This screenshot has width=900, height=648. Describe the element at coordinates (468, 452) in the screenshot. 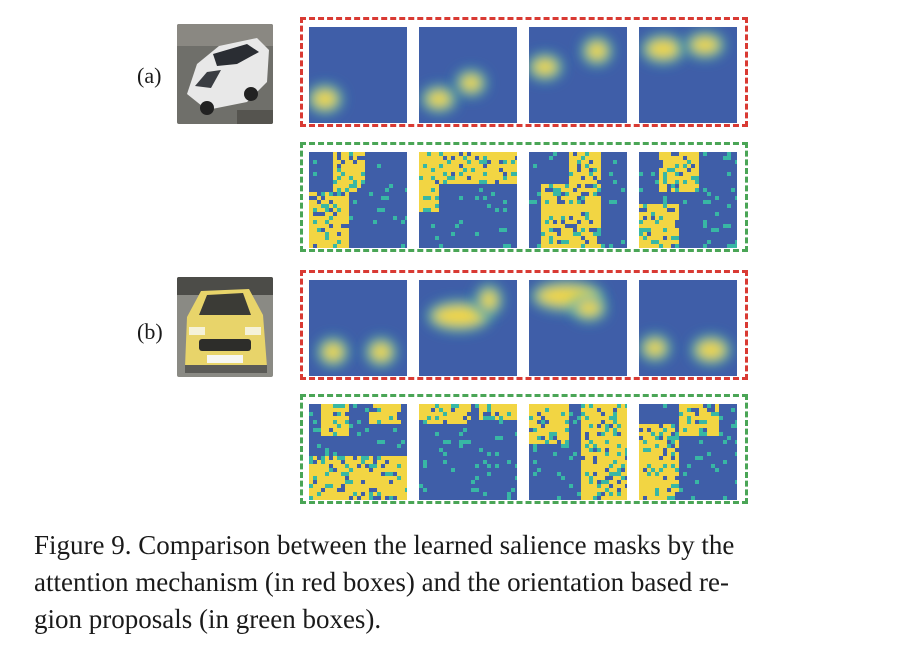

I see `proposal-mask-b2` at that location.